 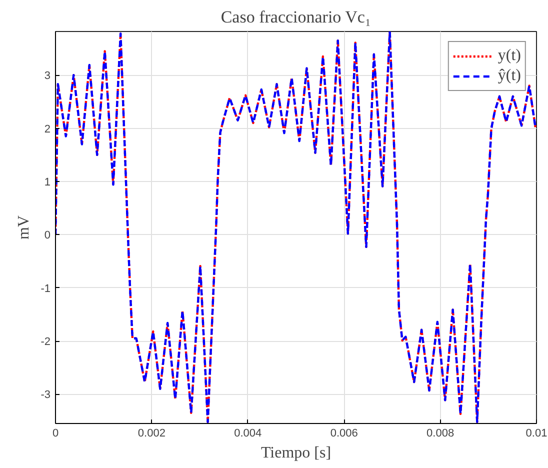 I want to click on y-tick-label: 1, so click(x=47, y=182).